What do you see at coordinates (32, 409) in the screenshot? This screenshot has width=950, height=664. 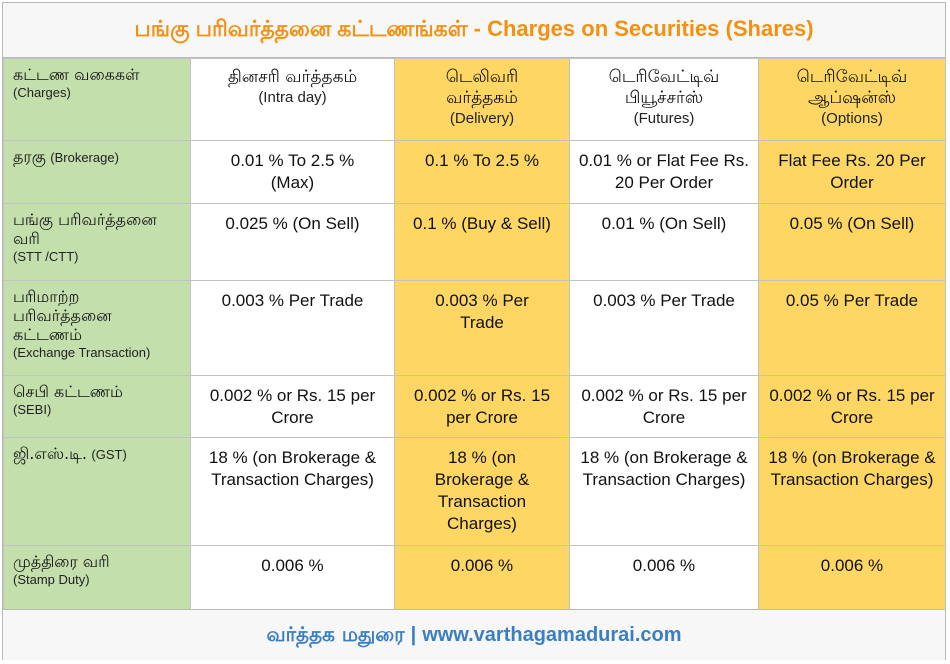 I see `row-label-english: (SEBI)` at bounding box center [32, 409].